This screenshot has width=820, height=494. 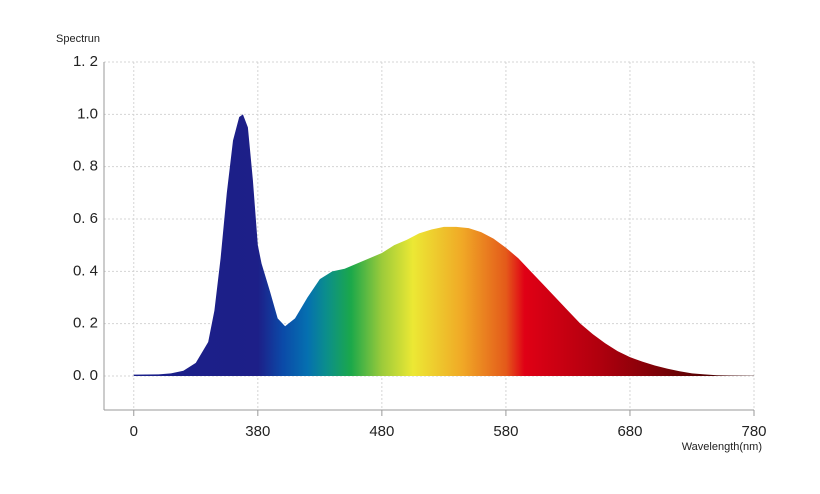 What do you see at coordinates (85, 61) in the screenshot?
I see `y-tick-label: 1. 2` at bounding box center [85, 61].